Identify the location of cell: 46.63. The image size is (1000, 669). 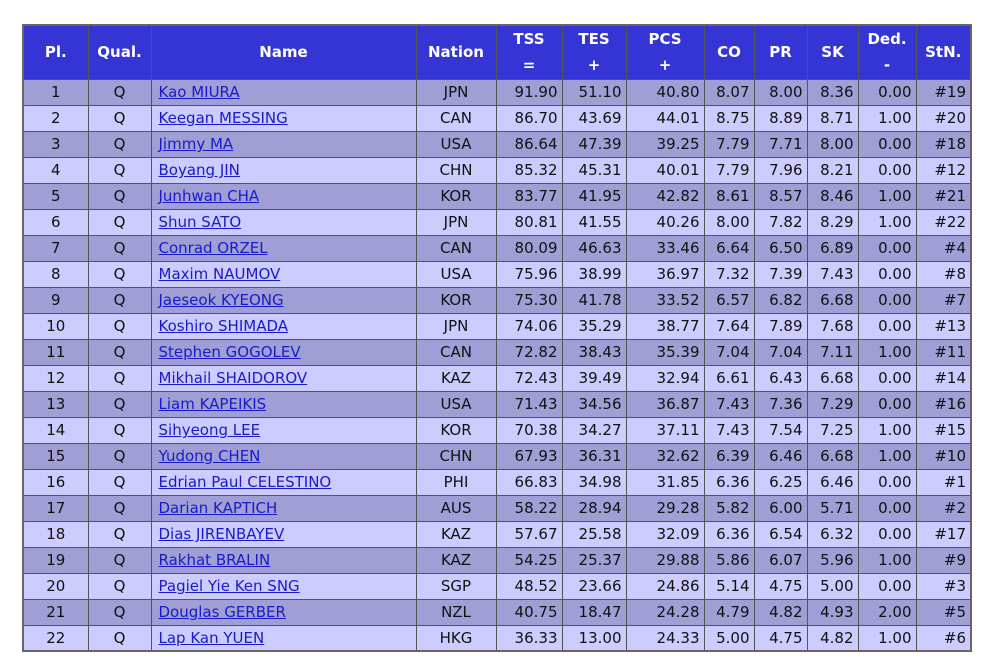
(594, 248).